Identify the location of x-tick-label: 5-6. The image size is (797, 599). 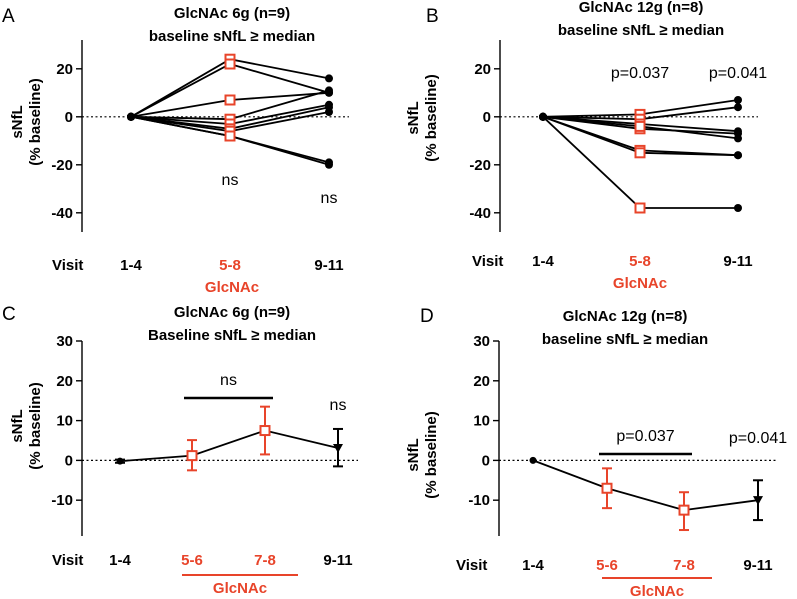
(192, 560).